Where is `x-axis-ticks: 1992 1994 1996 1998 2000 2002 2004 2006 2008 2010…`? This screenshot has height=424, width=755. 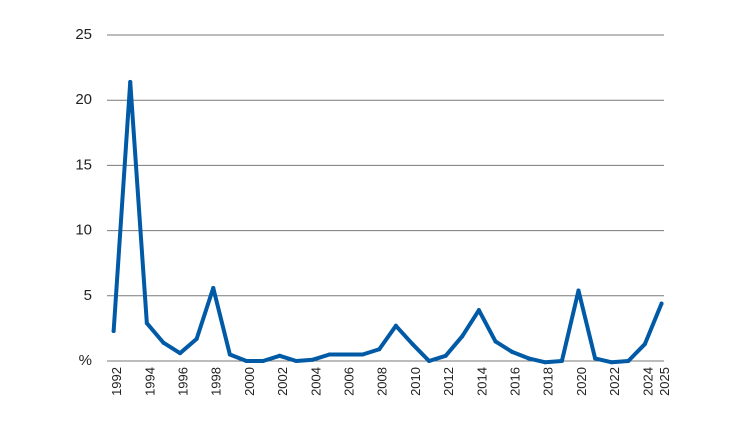
x-axis-ticks: 1992 1994 1996 1998 2000 2002 2004 2006 2008 2010… is located at coordinates (390, 381).